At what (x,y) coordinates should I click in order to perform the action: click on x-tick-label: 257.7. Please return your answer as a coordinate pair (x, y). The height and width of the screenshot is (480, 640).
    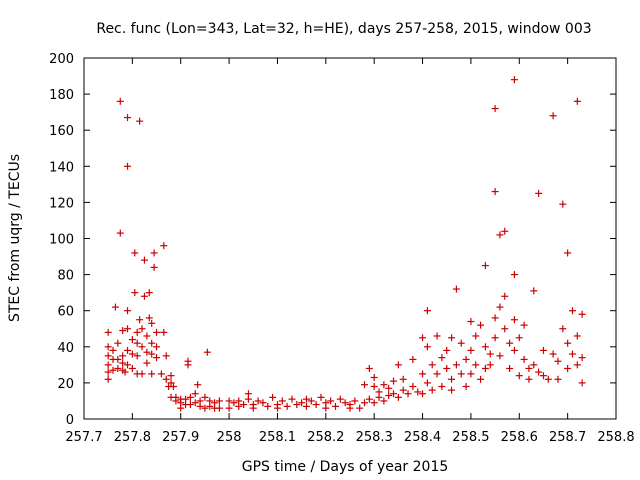
    Looking at the image, I should click on (83, 437).